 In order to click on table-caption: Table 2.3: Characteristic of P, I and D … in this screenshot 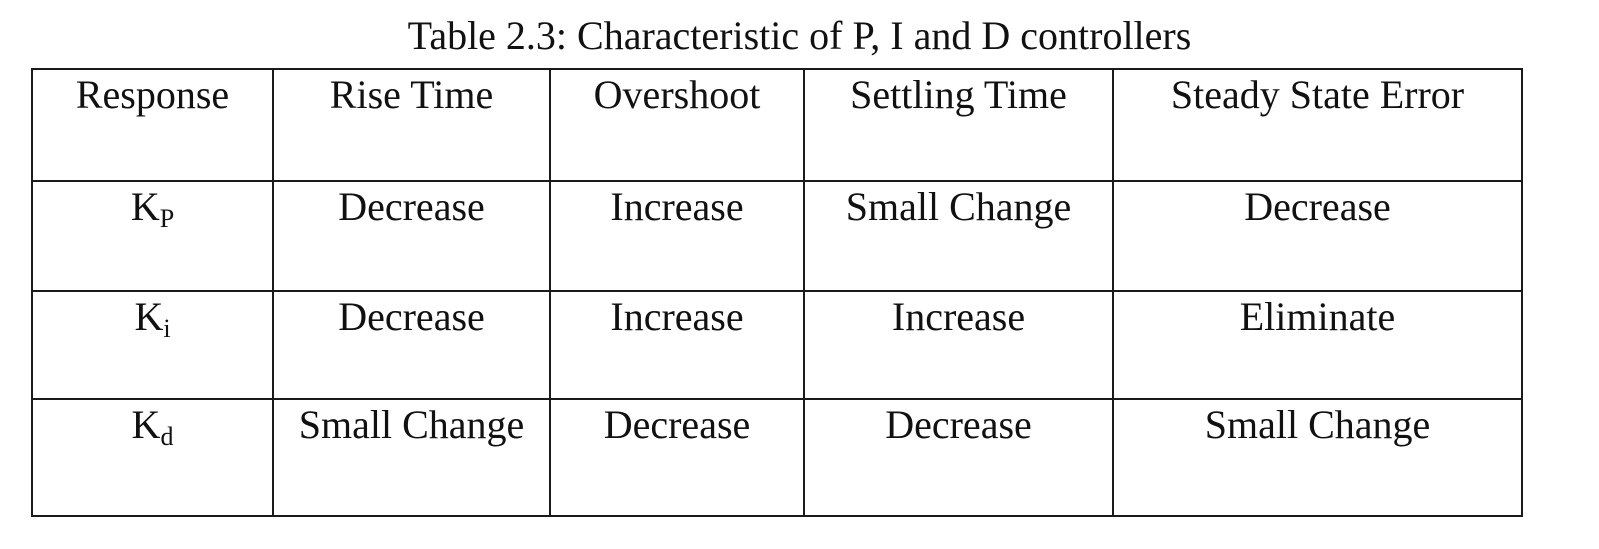, I will do `click(799, 35)`.